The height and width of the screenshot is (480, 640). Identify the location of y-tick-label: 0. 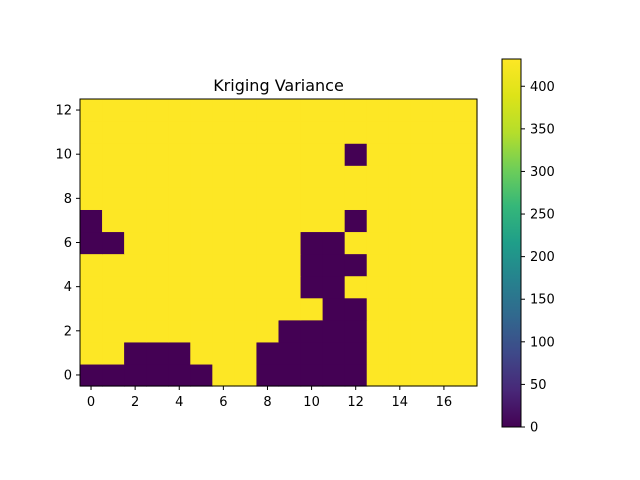
(68, 375).